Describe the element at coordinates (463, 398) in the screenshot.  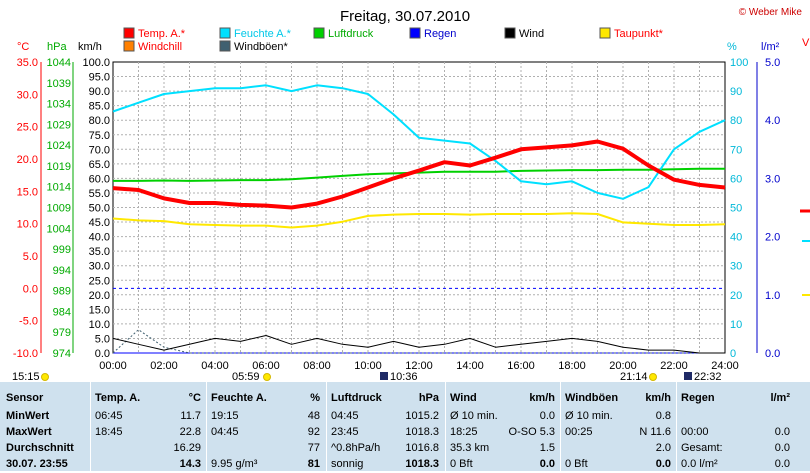
I see `table-cell: Wind` at that location.